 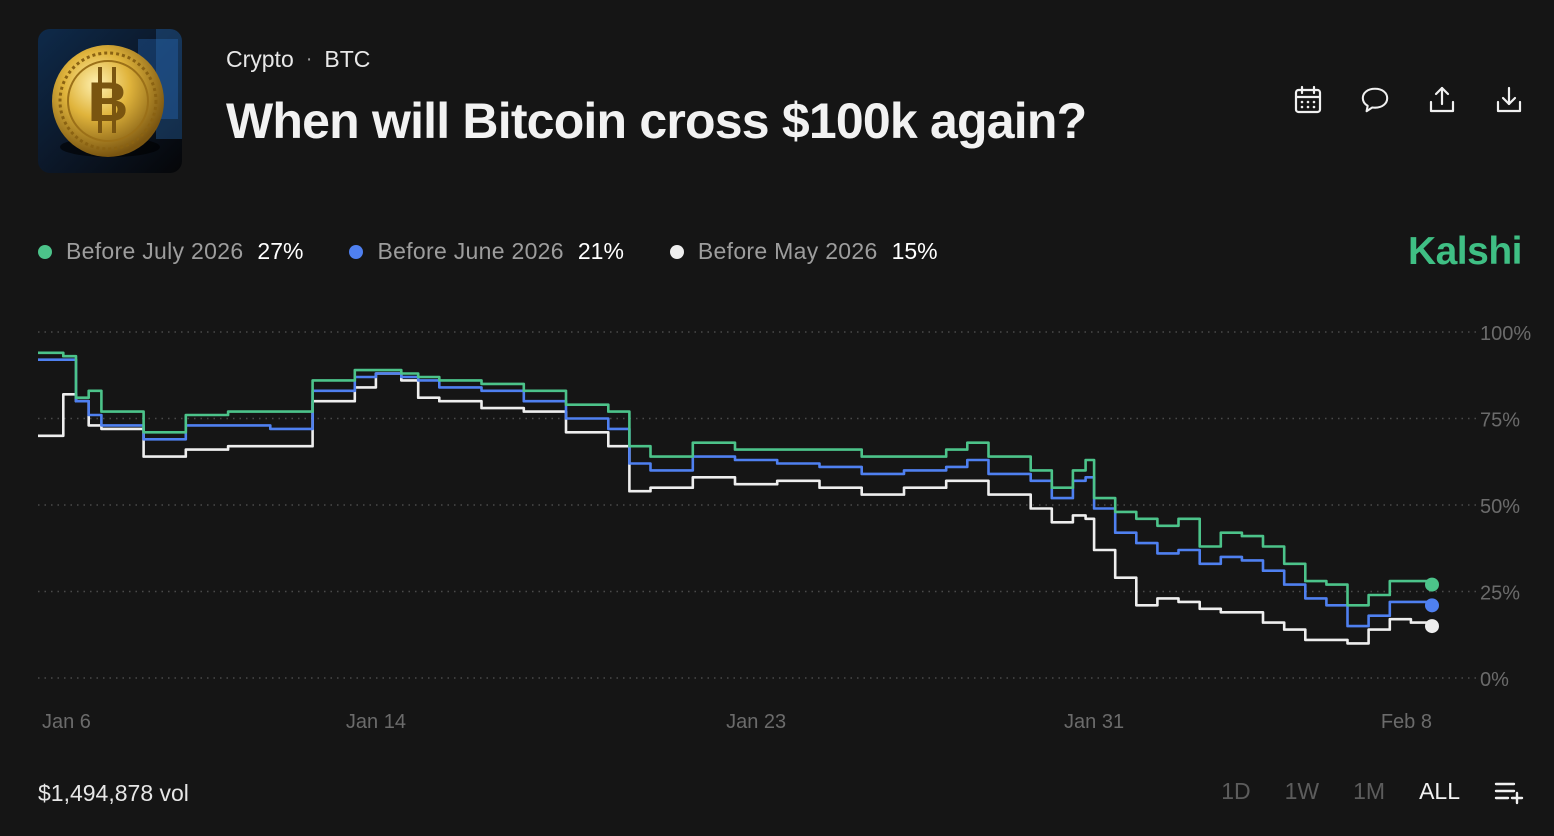 What do you see at coordinates (260, 59) in the screenshot?
I see `breadcrumb-category: Crypto` at bounding box center [260, 59].